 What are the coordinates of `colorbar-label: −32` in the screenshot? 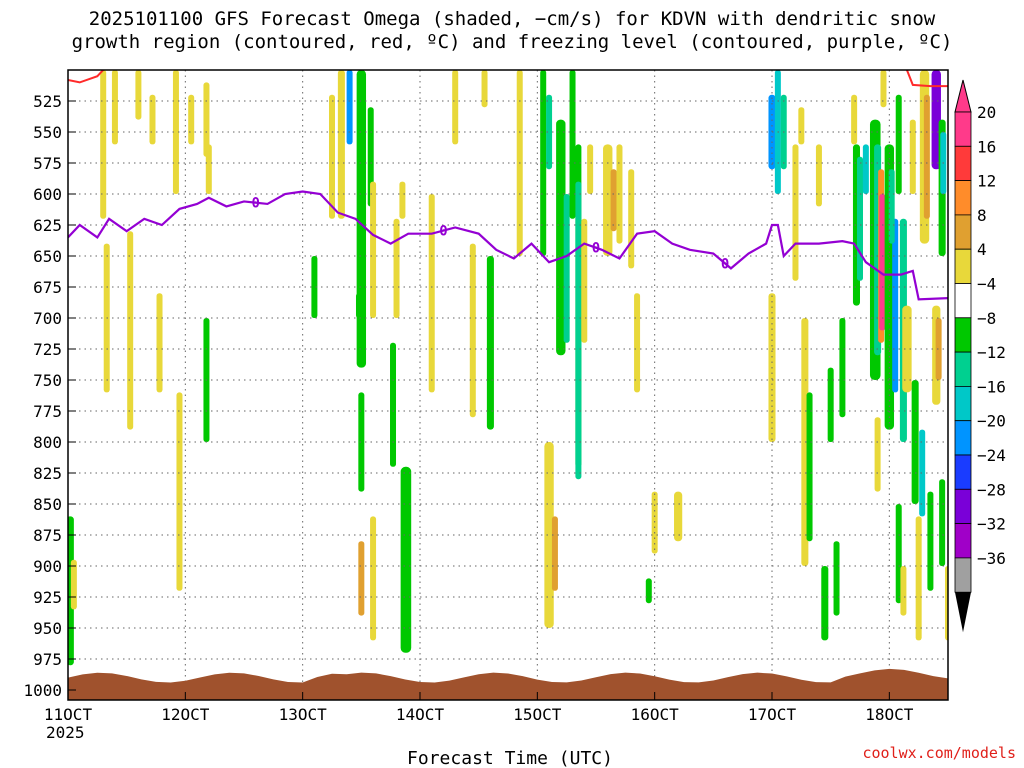 It's located at (991, 524).